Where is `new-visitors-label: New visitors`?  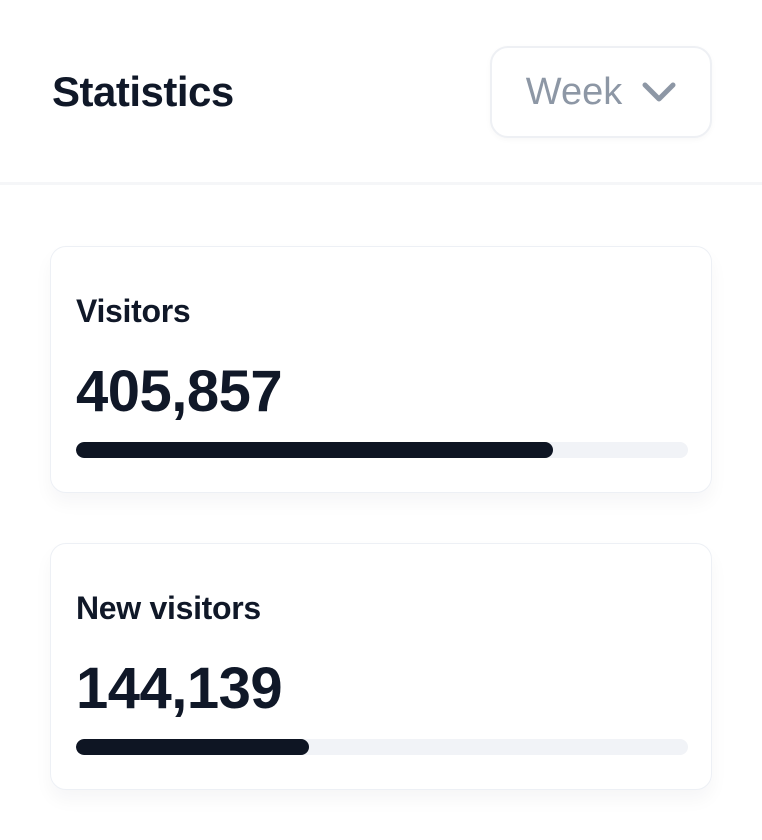 new-visitors-label: New visitors is located at coordinates (168, 608).